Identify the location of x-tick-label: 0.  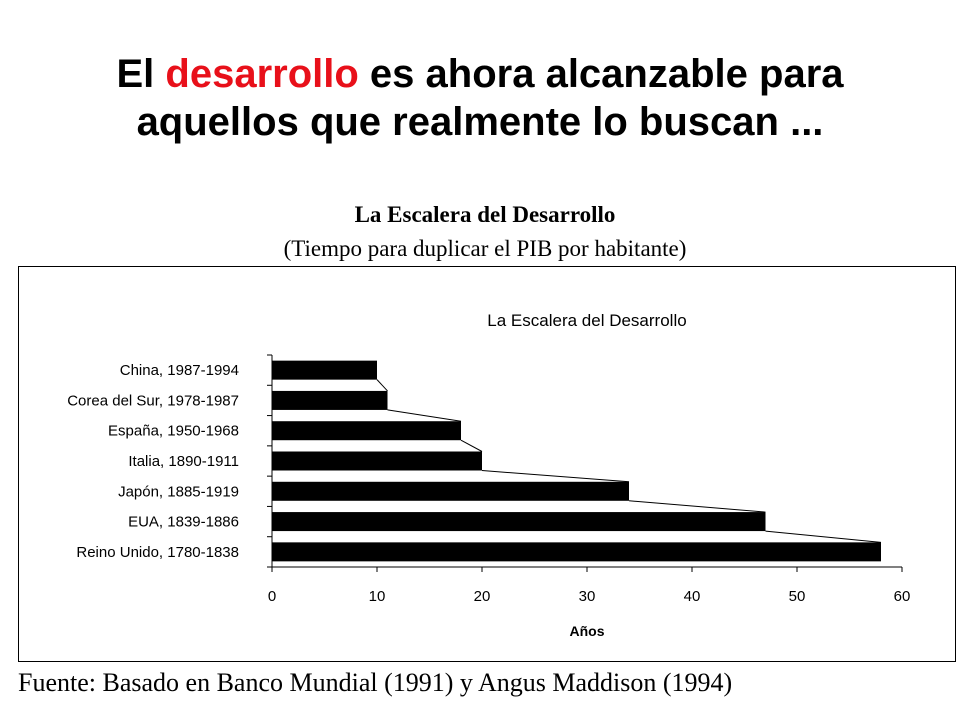
(272, 596).